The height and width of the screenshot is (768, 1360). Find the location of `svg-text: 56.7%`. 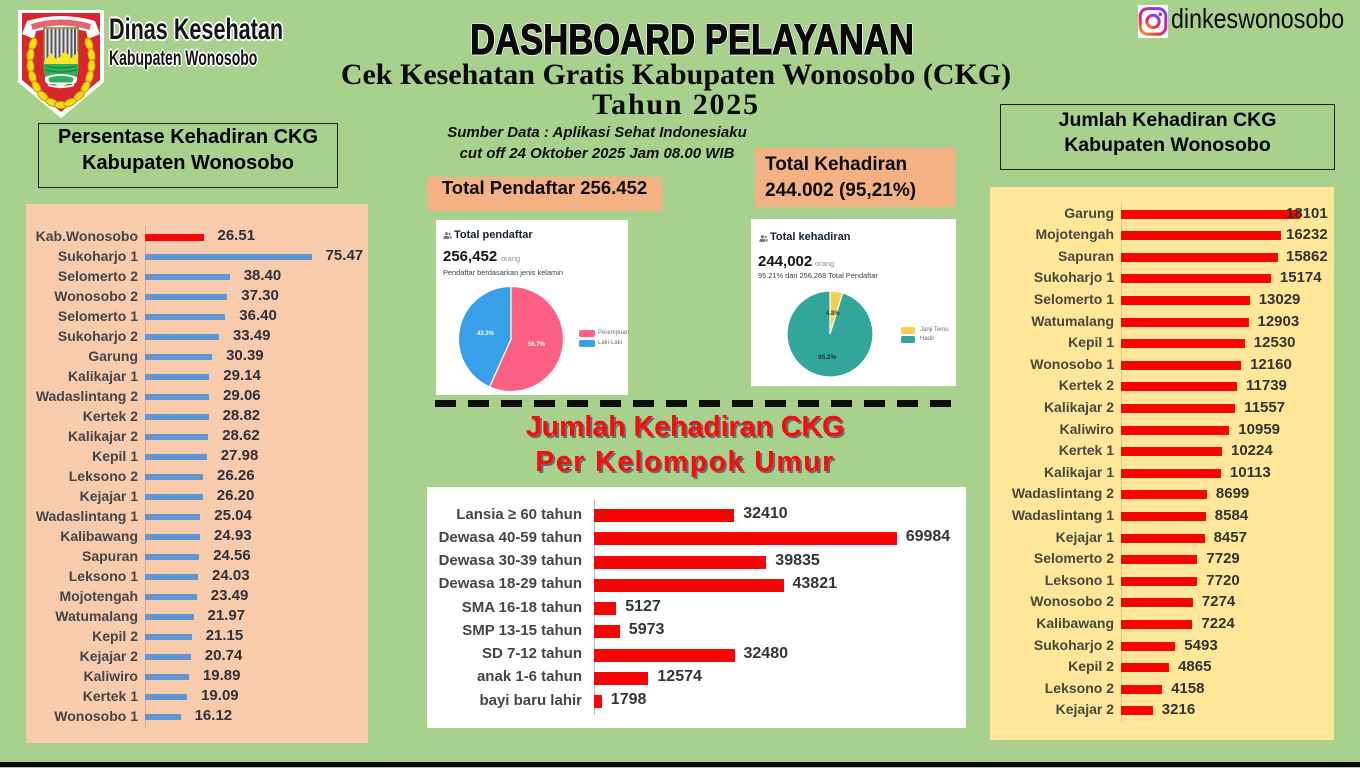

svg-text: 56.7% is located at coordinates (537, 345).